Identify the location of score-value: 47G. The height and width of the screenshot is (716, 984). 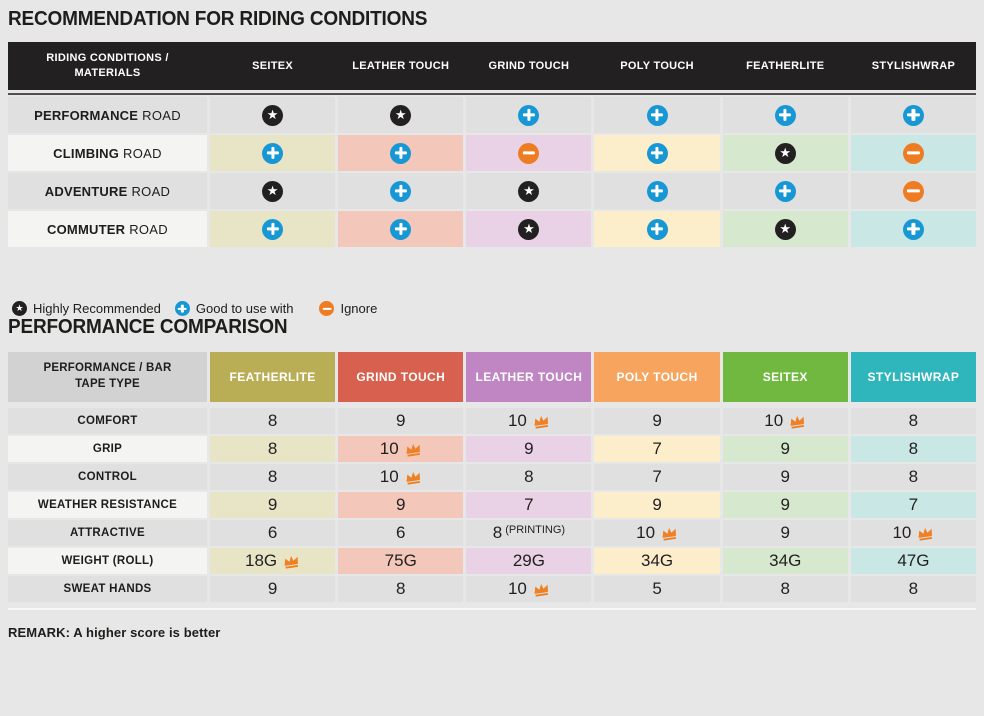
(913, 560).